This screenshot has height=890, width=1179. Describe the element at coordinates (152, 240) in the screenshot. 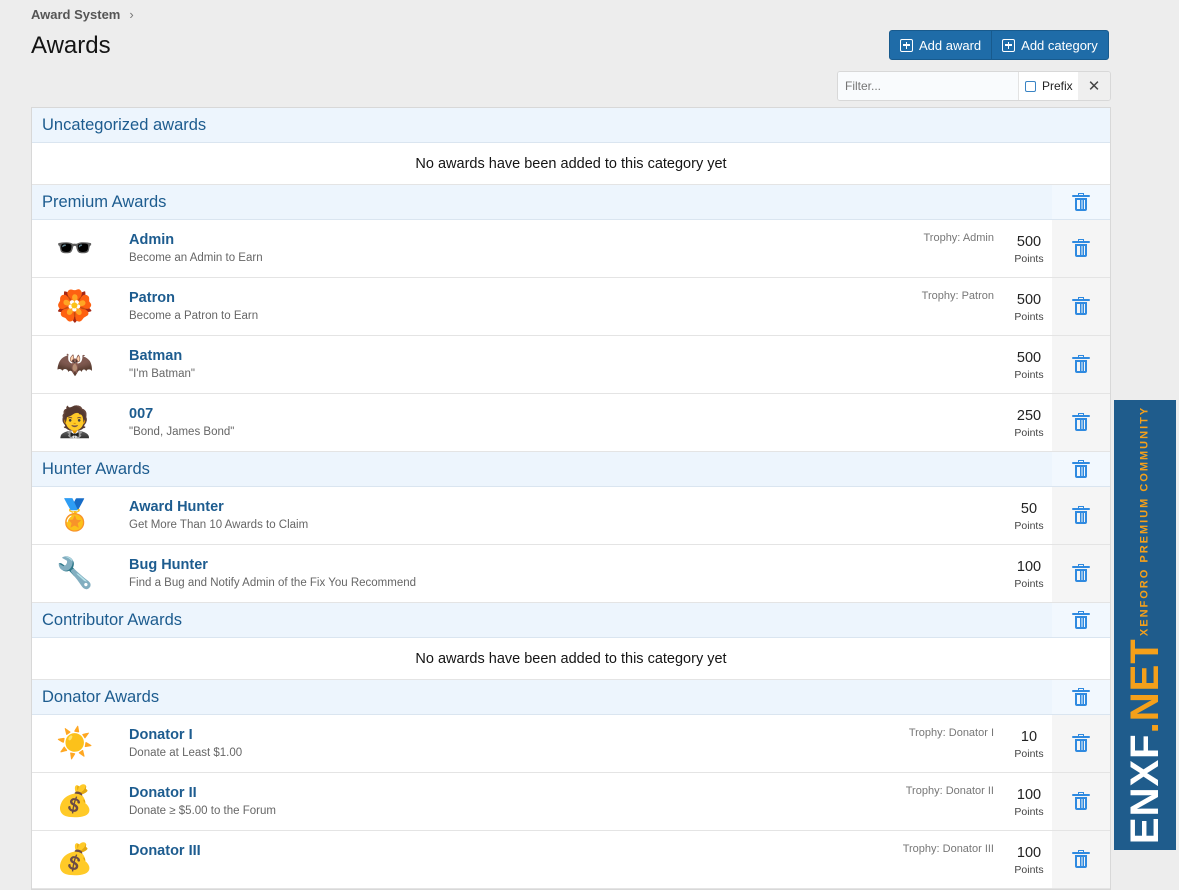

I see `award-name: Admin` at that location.